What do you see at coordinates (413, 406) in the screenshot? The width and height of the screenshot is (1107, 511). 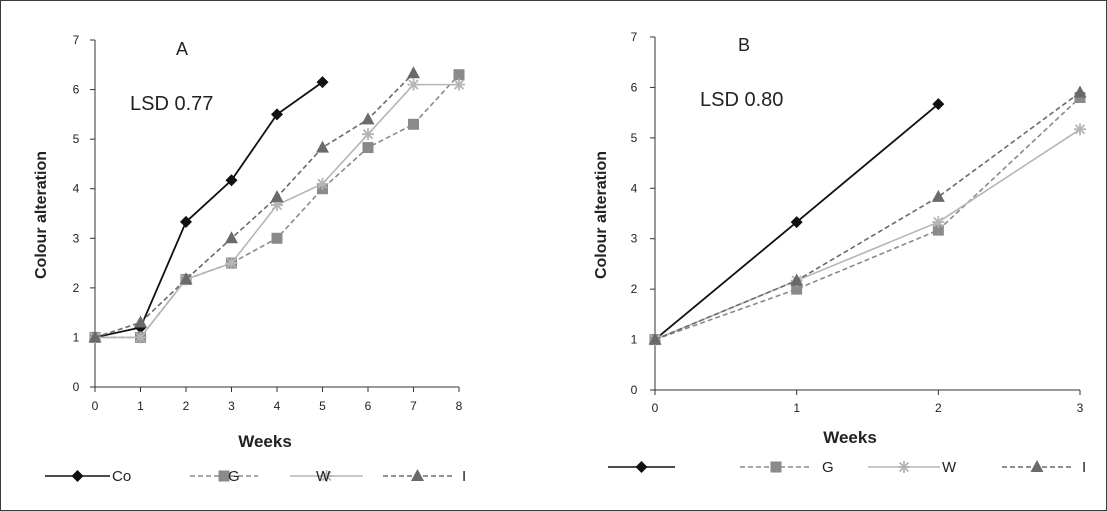 I see `x-tick-label: 7` at bounding box center [413, 406].